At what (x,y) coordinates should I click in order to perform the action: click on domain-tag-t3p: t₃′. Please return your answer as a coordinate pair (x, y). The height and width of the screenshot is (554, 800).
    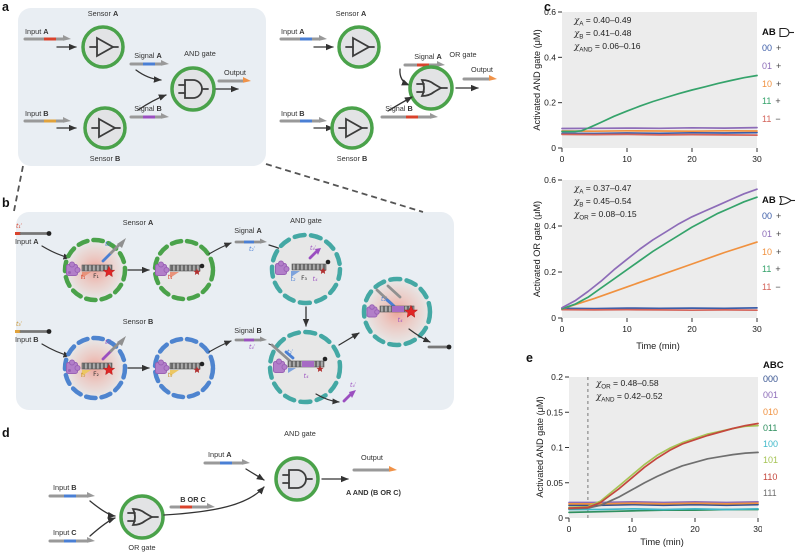
    Looking at the image, I should click on (19, 324).